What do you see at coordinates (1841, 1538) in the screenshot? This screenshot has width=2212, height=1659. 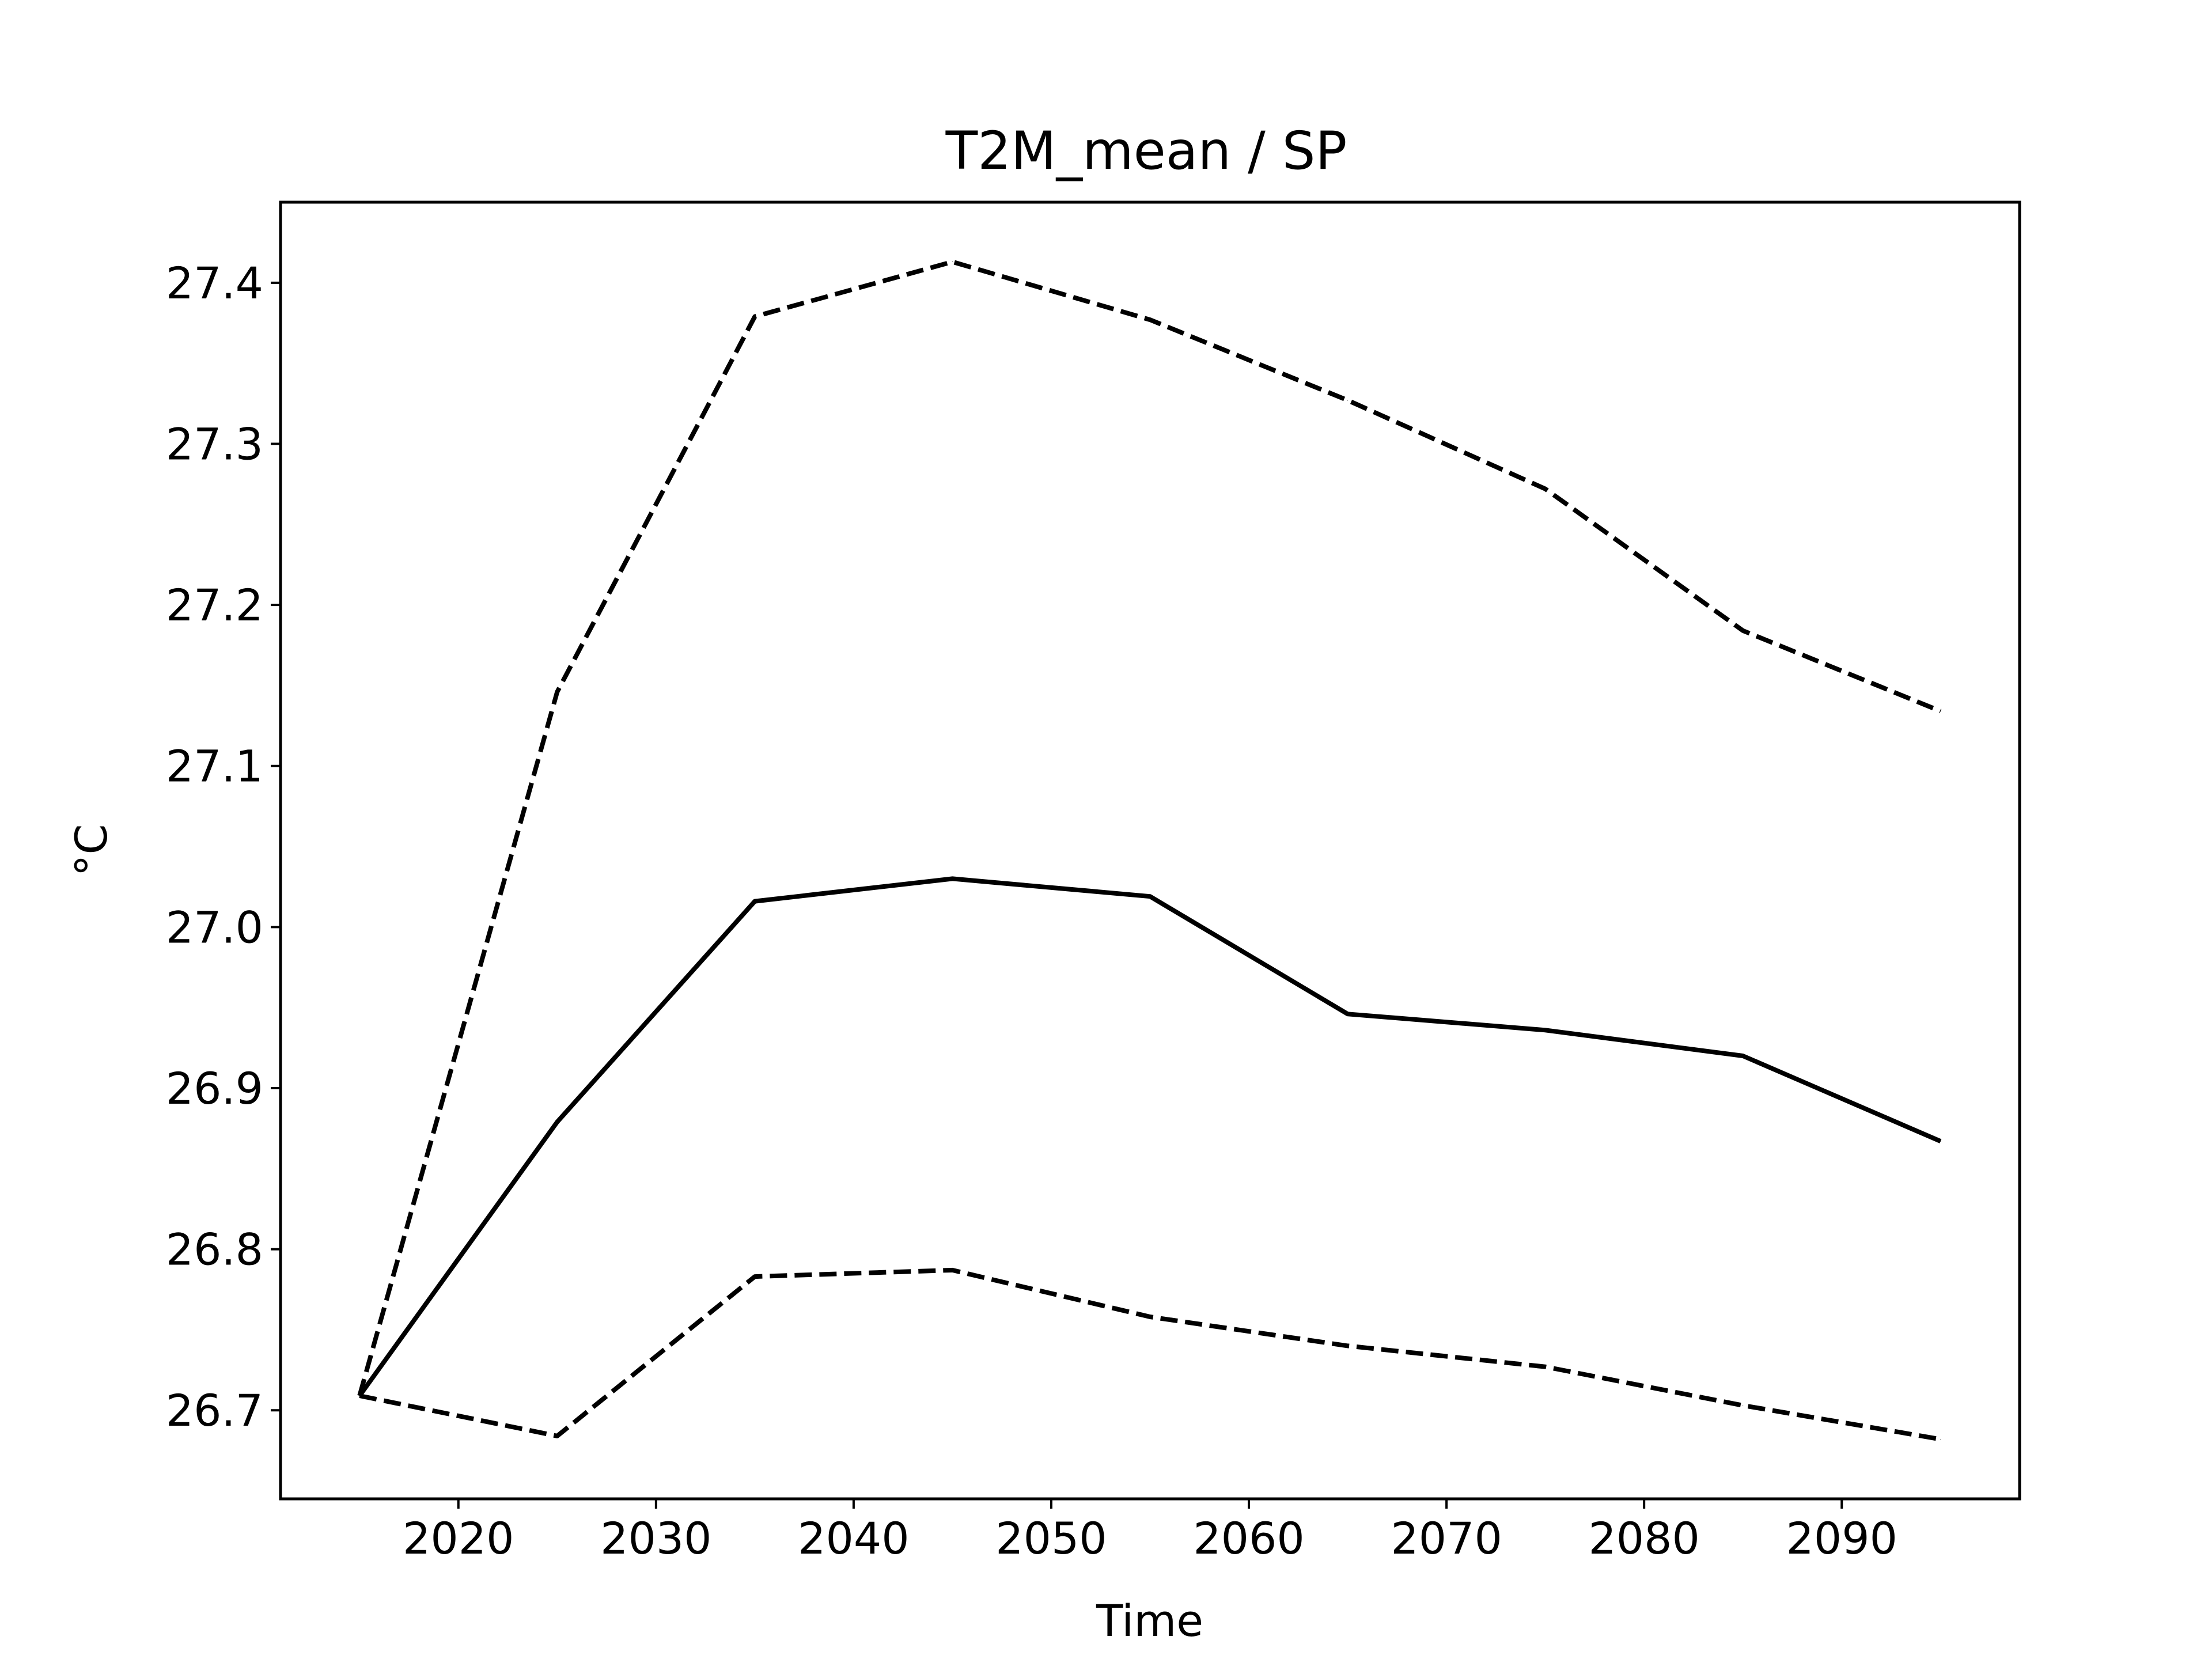 I see `x-tick-label: 2090` at bounding box center [1841, 1538].